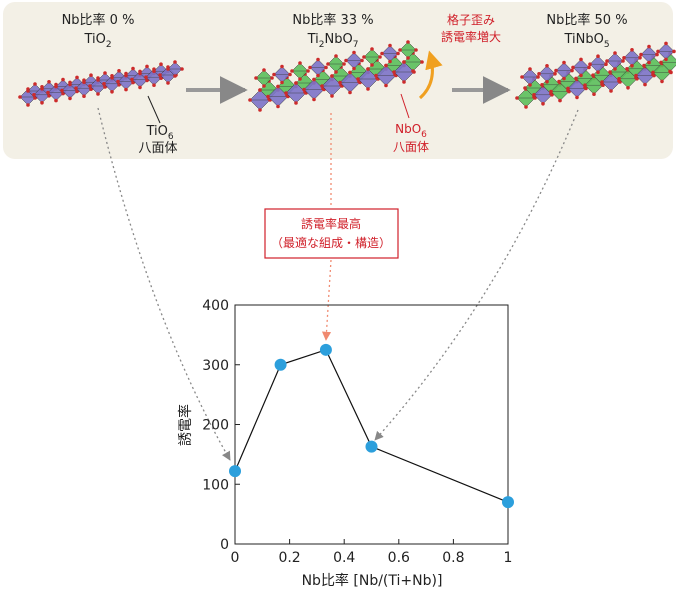 Image resolution: width=676 pixels, height=592 pixels. Describe the element at coordinates (405, 106) in the screenshot. I see `nbo6-pointer-line` at that location.